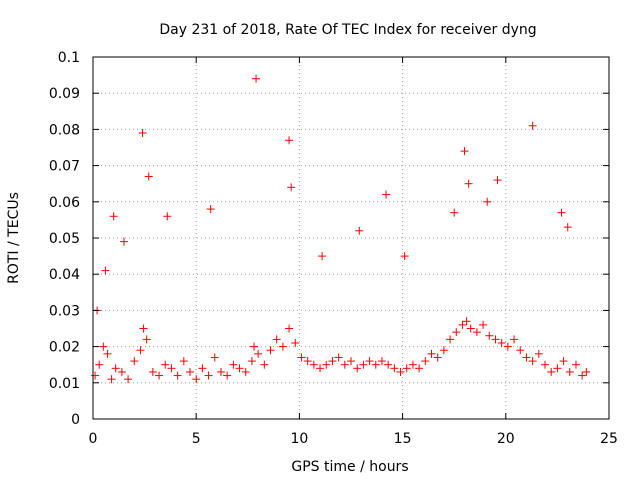 The image size is (640, 480). What do you see at coordinates (64, 94) in the screenshot?
I see `y-tick-label: 0.09` at bounding box center [64, 94].